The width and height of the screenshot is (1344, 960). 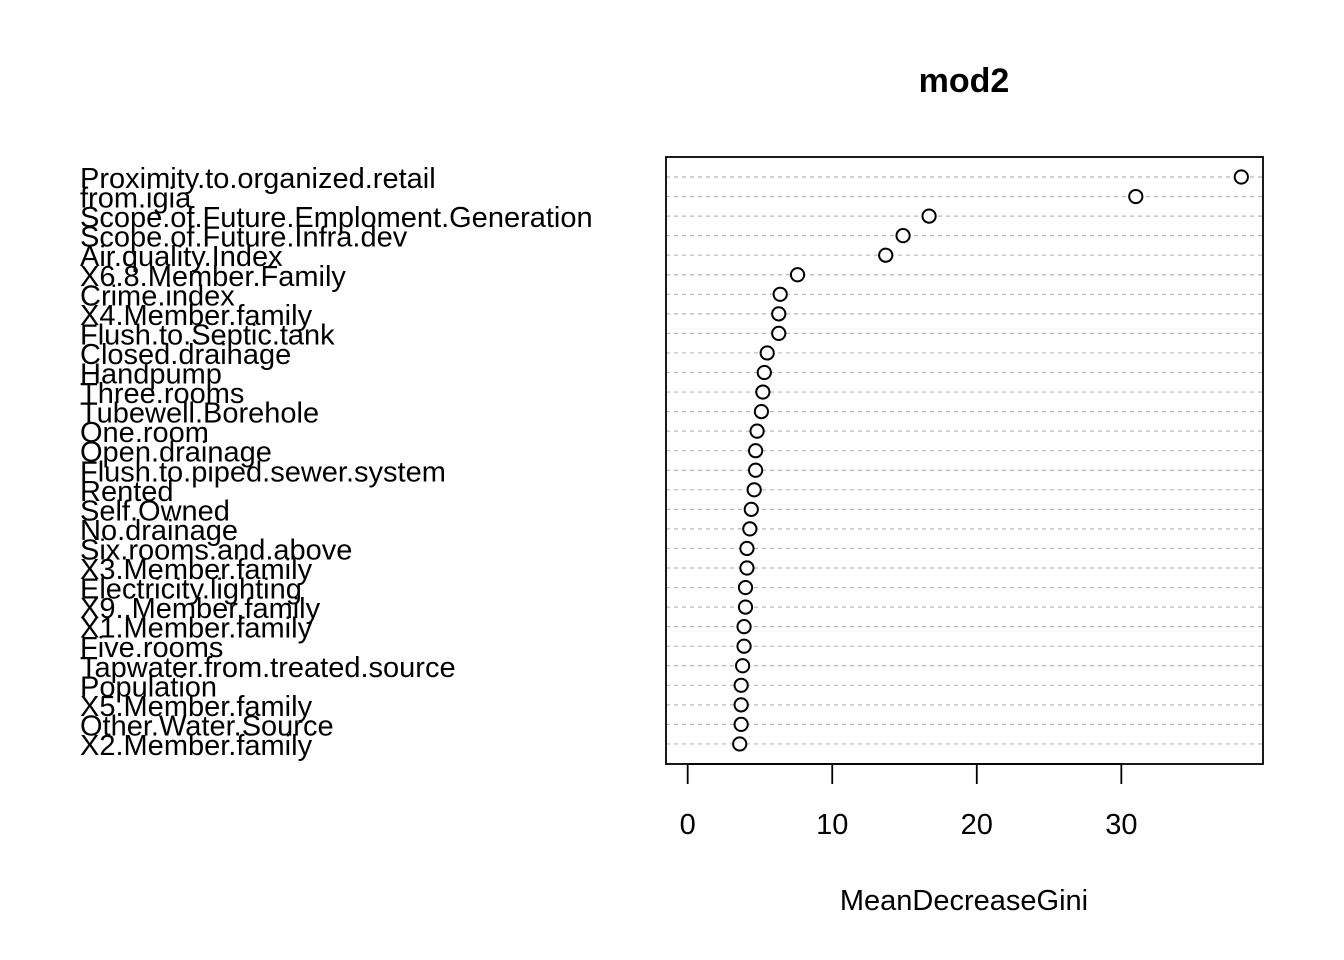 I want to click on row-label: No.drainage, so click(x=159, y=531).